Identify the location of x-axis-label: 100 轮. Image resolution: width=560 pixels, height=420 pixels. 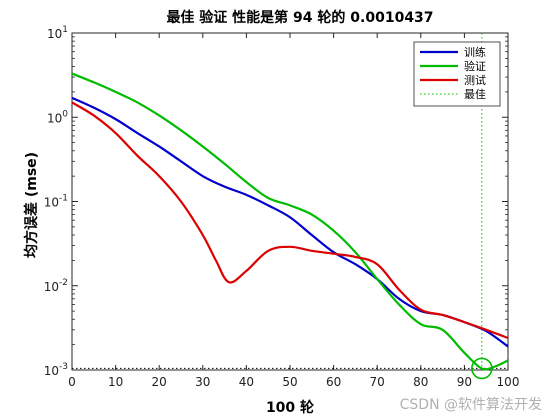
(290, 407).